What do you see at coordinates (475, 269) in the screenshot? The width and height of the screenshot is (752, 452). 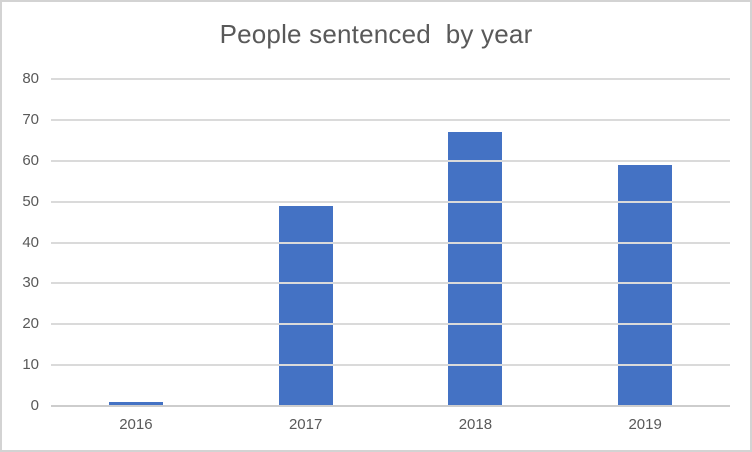 I see `bar-2018` at bounding box center [475, 269].